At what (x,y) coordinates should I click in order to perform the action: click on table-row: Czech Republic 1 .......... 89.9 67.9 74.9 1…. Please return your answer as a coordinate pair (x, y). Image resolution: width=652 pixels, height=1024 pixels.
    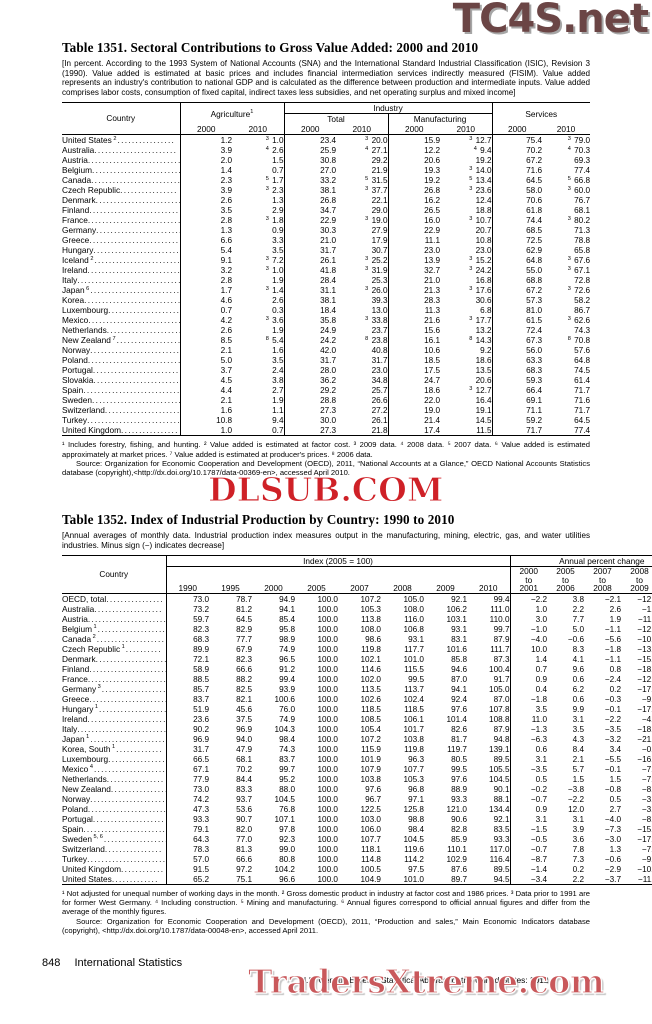
    Looking at the image, I should click on (357, 648).